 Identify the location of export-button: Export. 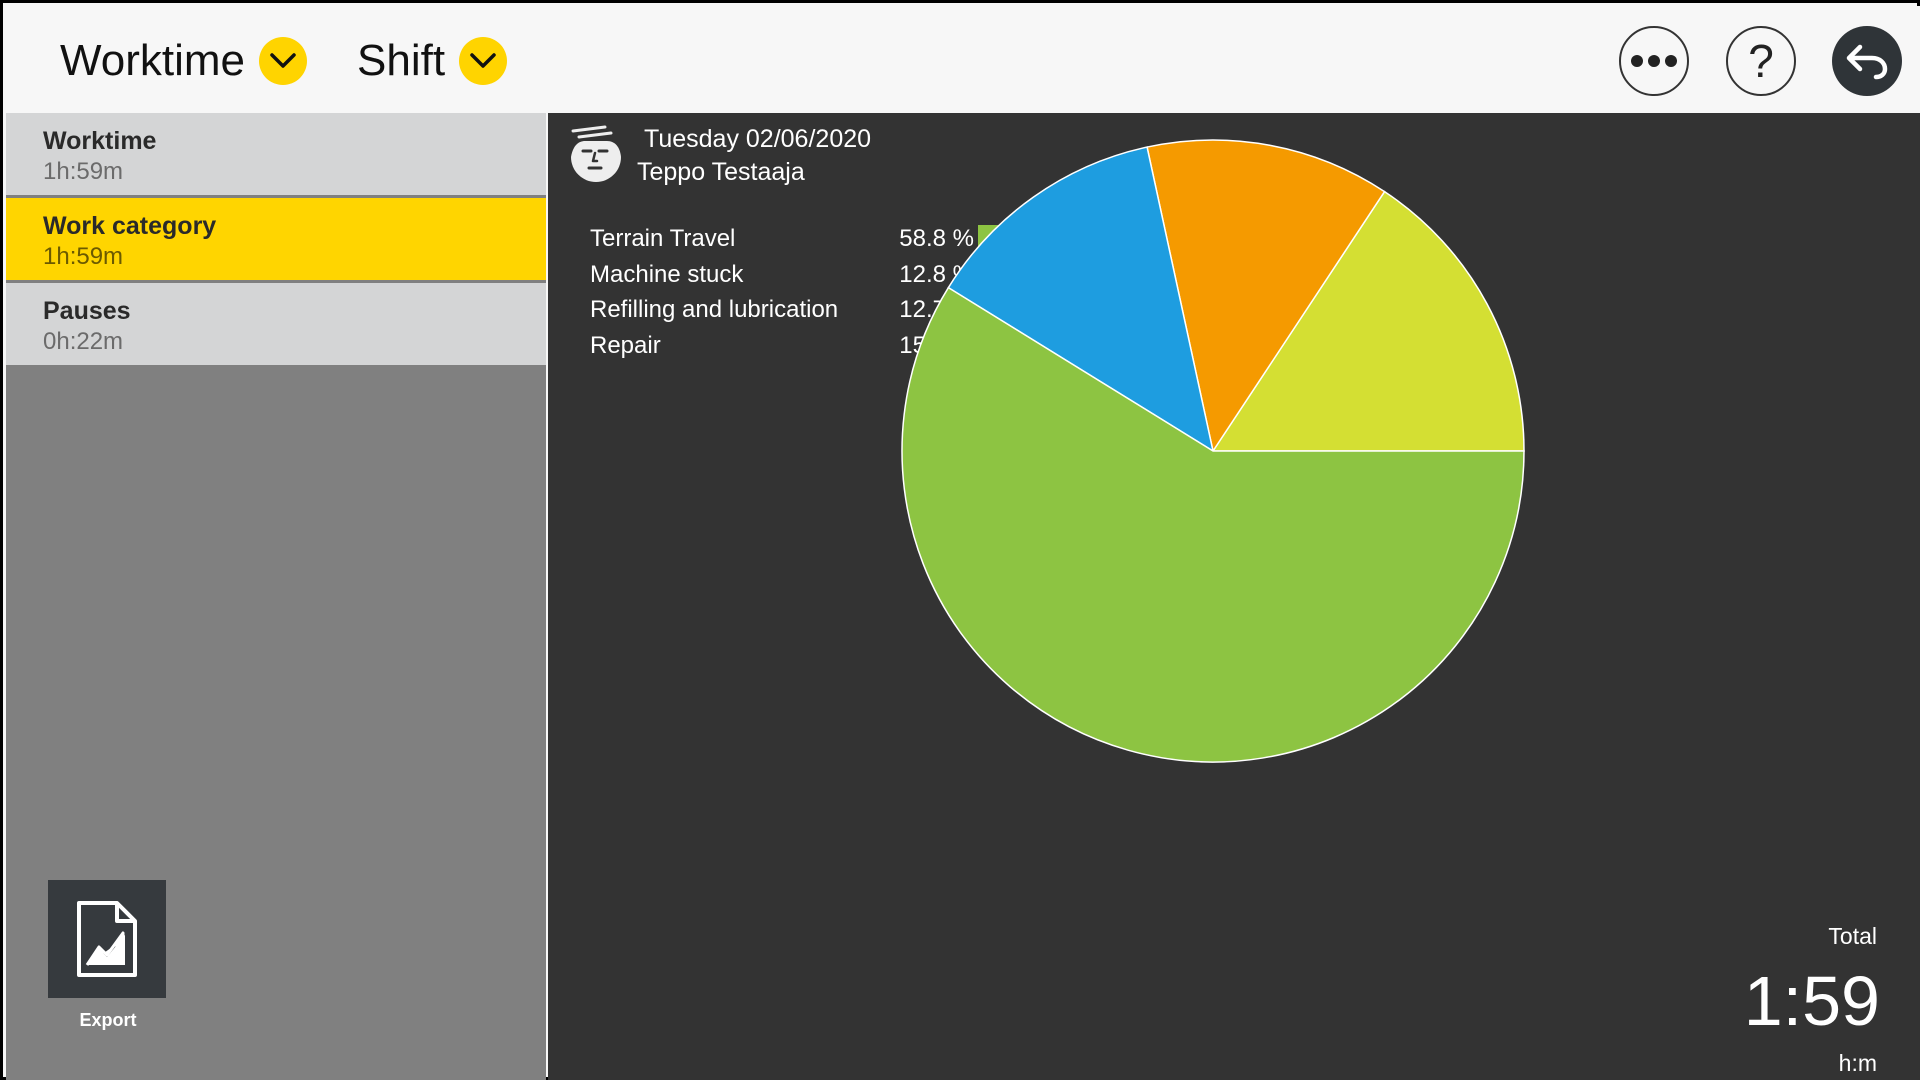
(108, 955).